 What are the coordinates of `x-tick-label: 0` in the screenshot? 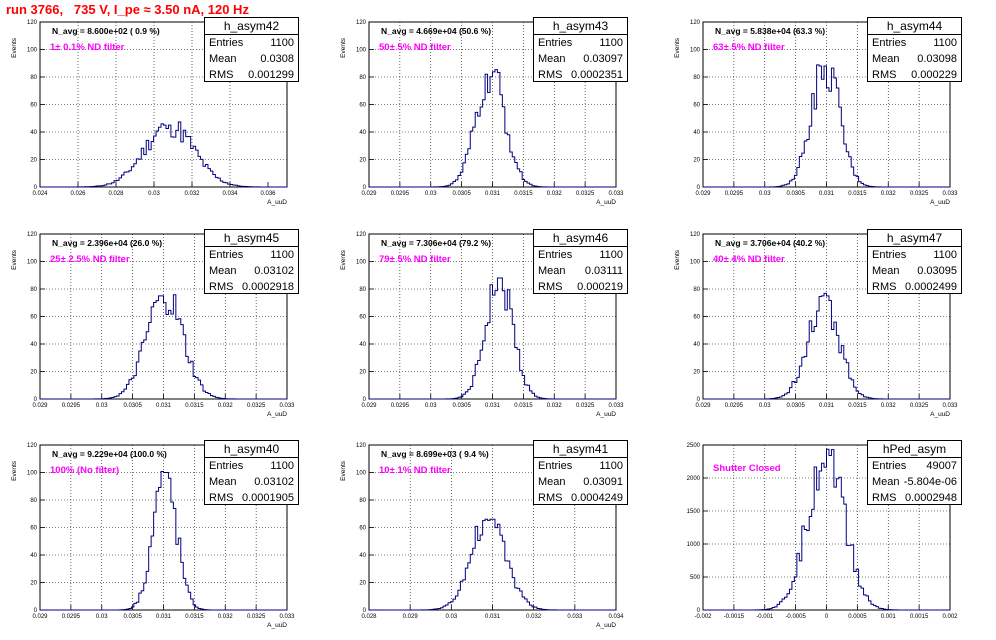 It's located at (827, 617).